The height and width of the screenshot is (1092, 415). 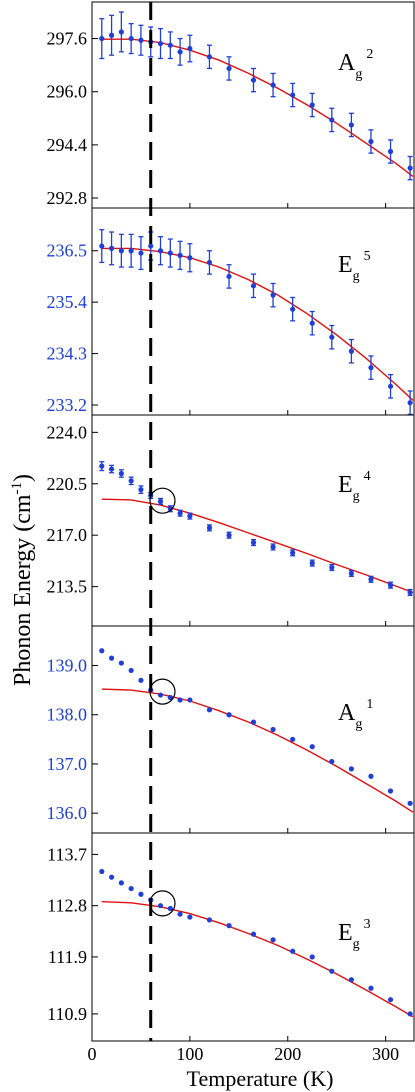 I want to click on y-axis-label-tail: ), so click(x=23, y=478).